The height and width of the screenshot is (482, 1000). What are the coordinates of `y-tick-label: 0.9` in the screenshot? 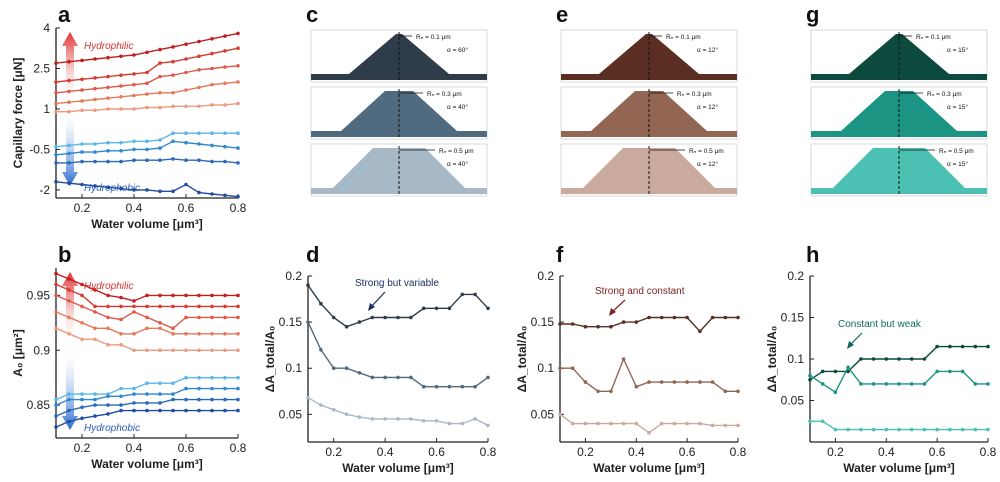 It's located at (41, 350).